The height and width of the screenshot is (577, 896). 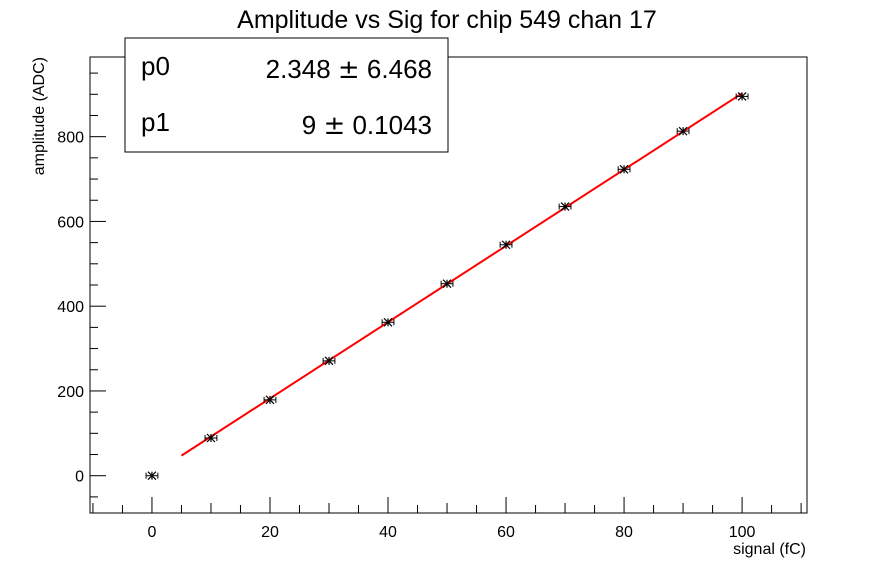 What do you see at coordinates (79, 477) in the screenshot?
I see `y-tick-label: 0` at bounding box center [79, 477].